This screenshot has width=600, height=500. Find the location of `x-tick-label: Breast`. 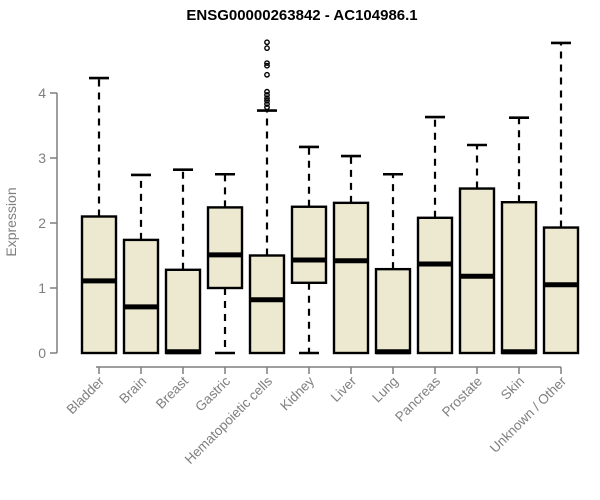

x-tick-label: Breast is located at coordinates (172, 392).